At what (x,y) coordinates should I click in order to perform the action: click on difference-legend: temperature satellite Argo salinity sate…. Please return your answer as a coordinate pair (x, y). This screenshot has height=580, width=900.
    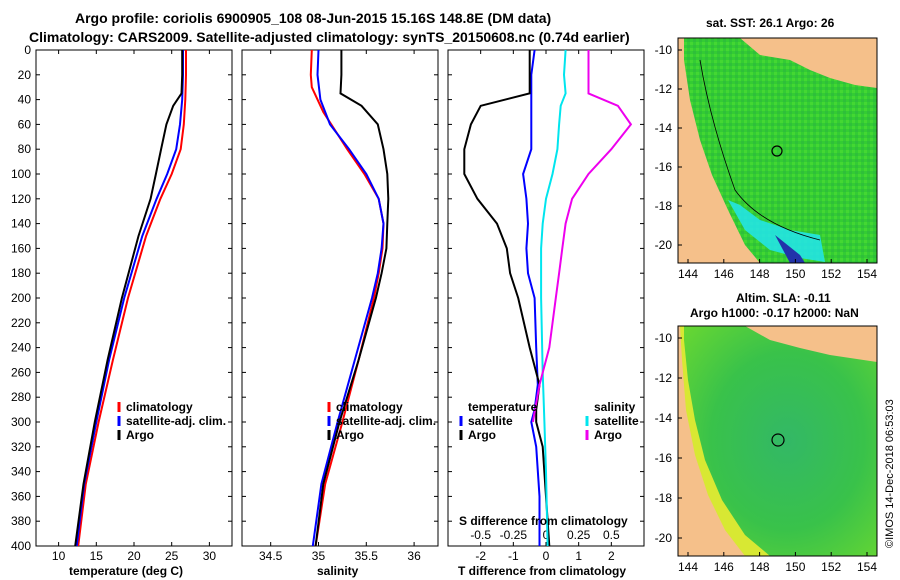
    Looking at the image, I should click on (549, 421).